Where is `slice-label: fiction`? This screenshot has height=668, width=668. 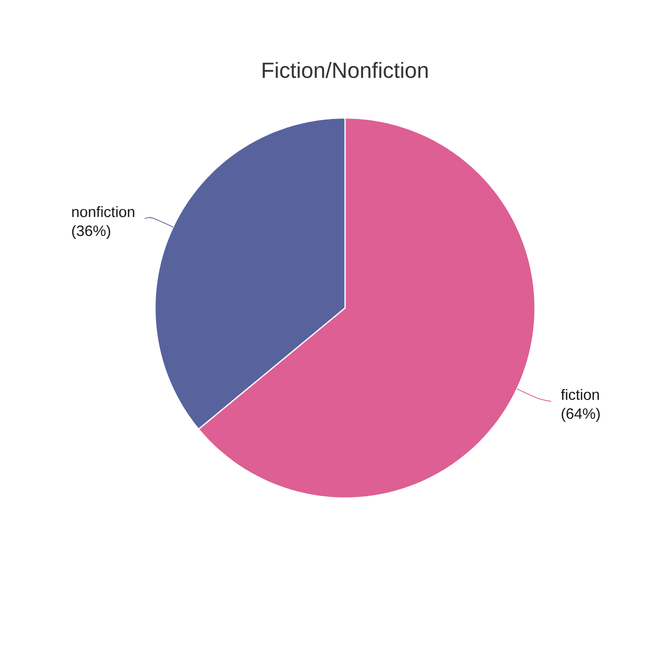 slice-label: fiction is located at coordinates (580, 394).